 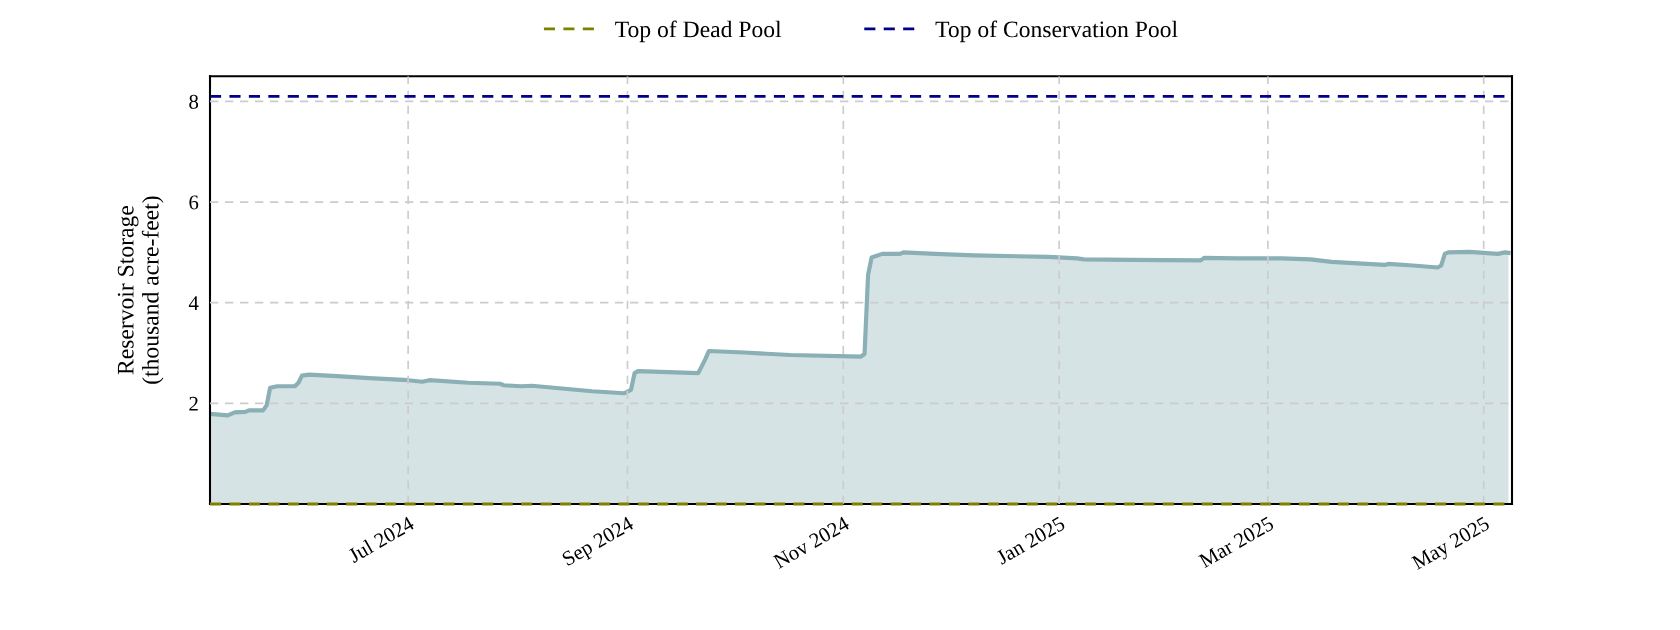 I want to click on x-tick-label: Jul 2024, so click(x=381, y=539).